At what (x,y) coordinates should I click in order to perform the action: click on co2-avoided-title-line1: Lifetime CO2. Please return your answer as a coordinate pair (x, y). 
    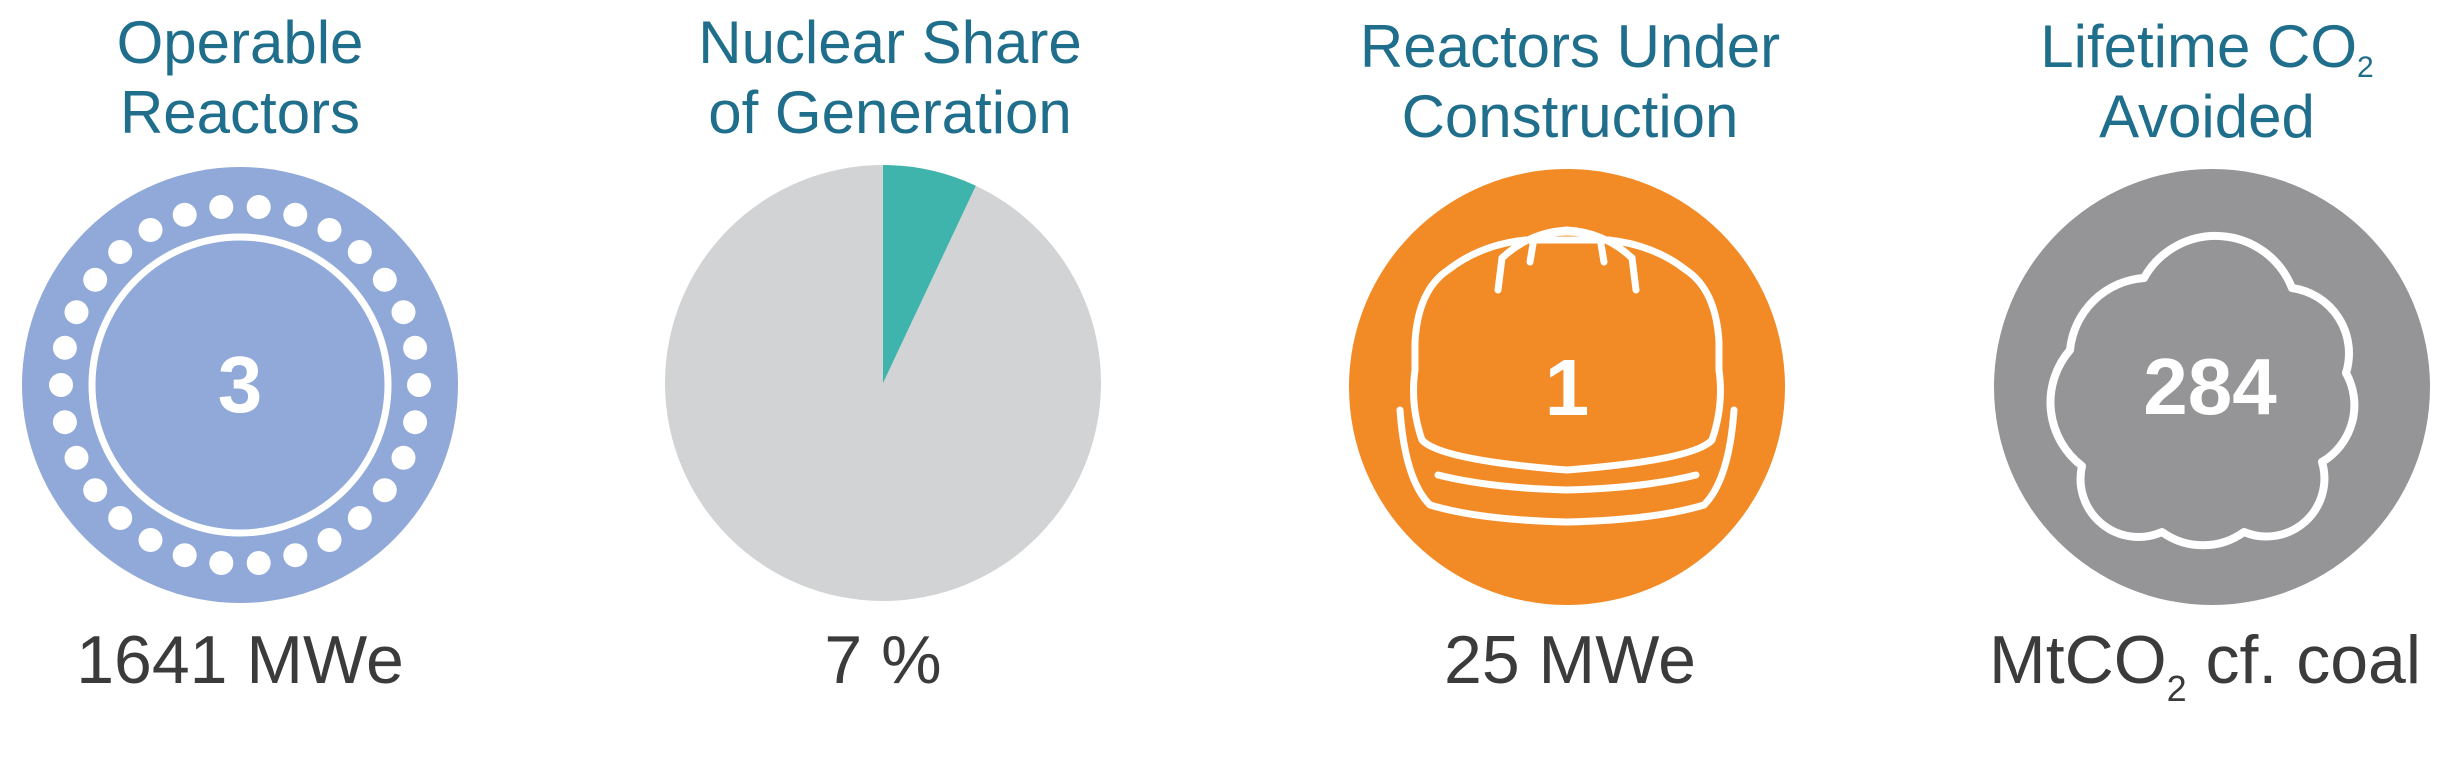
    Looking at the image, I should click on (2207, 48).